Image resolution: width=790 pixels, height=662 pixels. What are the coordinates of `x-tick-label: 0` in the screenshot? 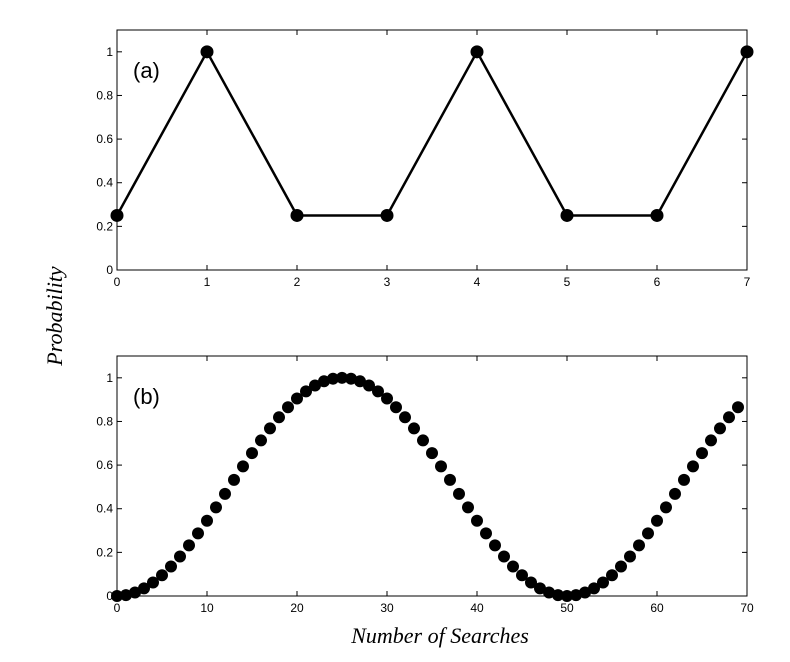 It's located at (117, 282).